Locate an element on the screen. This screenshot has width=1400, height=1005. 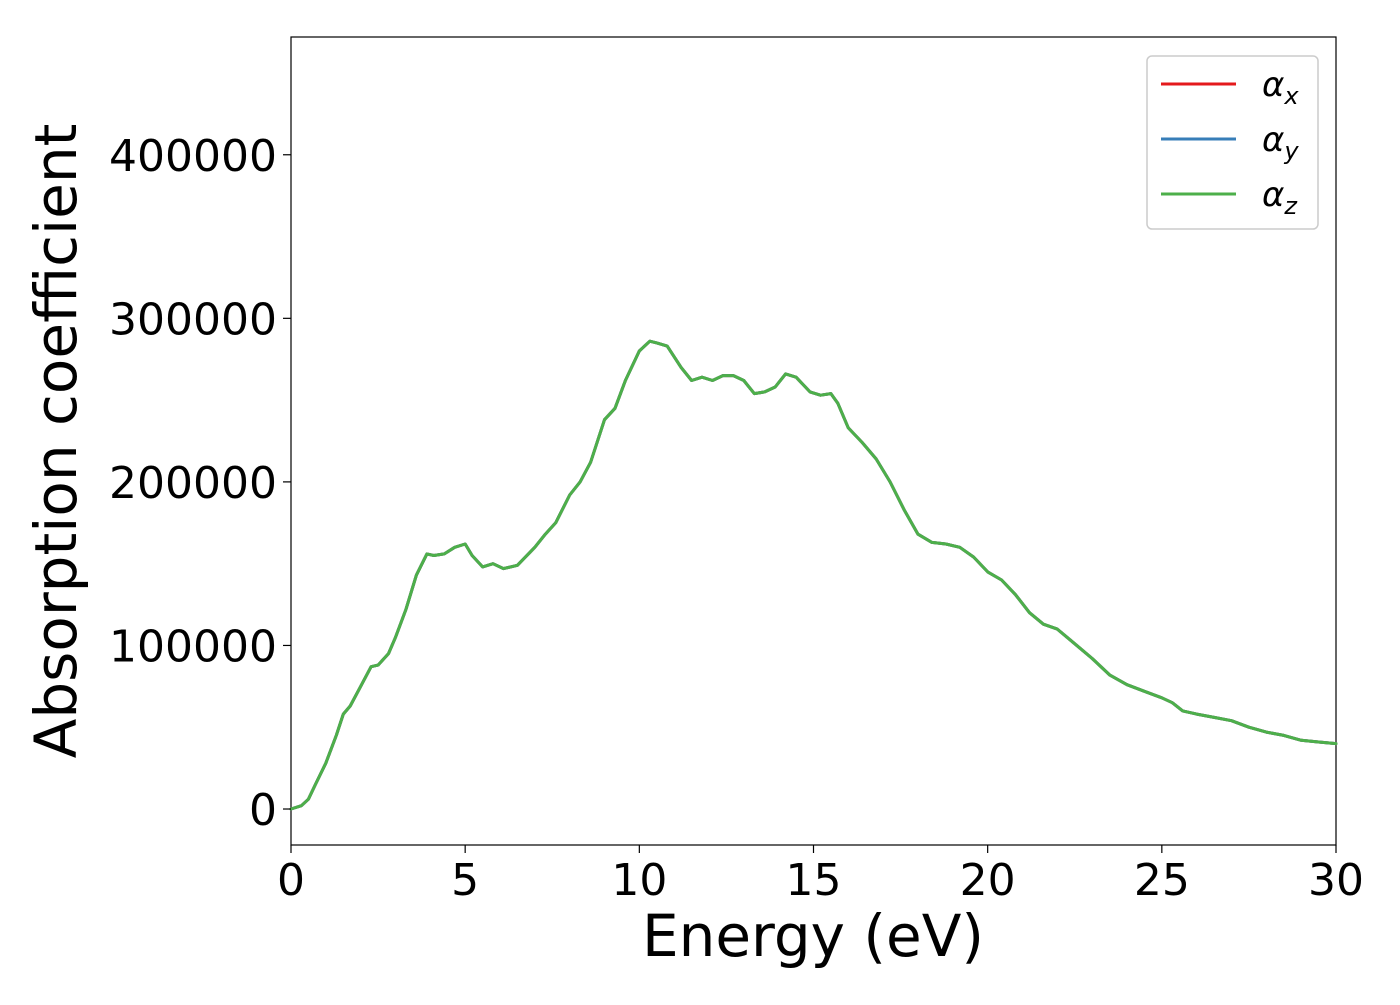
x-tick-label: 10 is located at coordinates (639, 880).